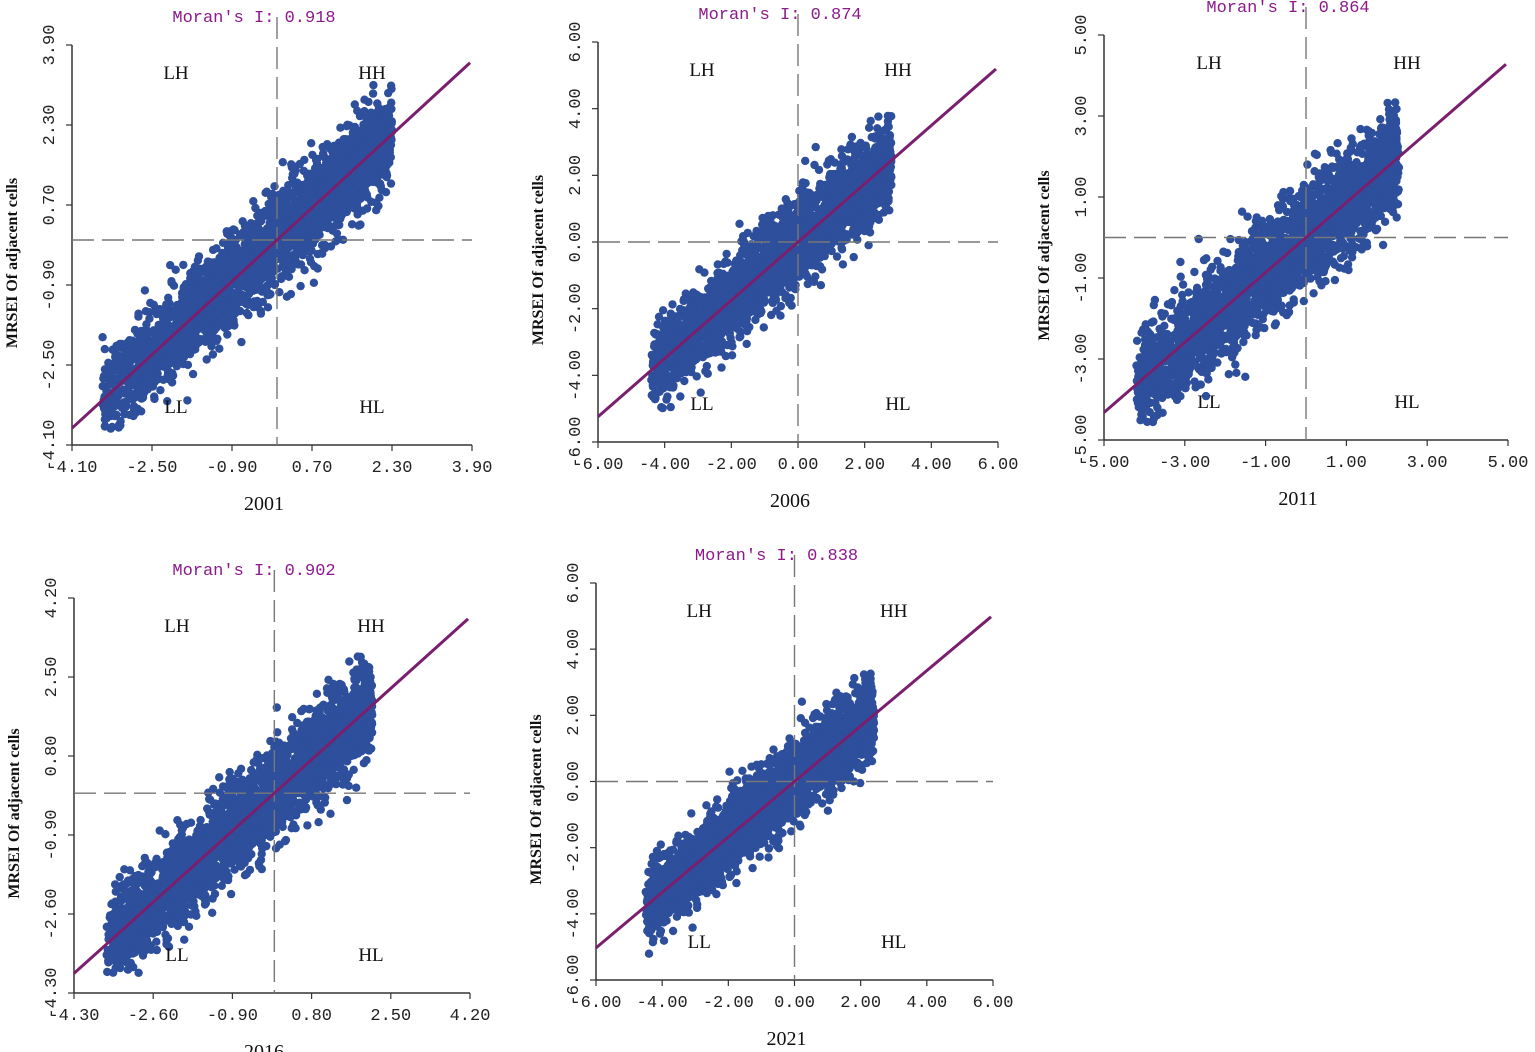 Image resolution: width=1535 pixels, height=1052 pixels. What do you see at coordinates (771, 262) in the screenshot?
I see `scatter-points` at bounding box center [771, 262].